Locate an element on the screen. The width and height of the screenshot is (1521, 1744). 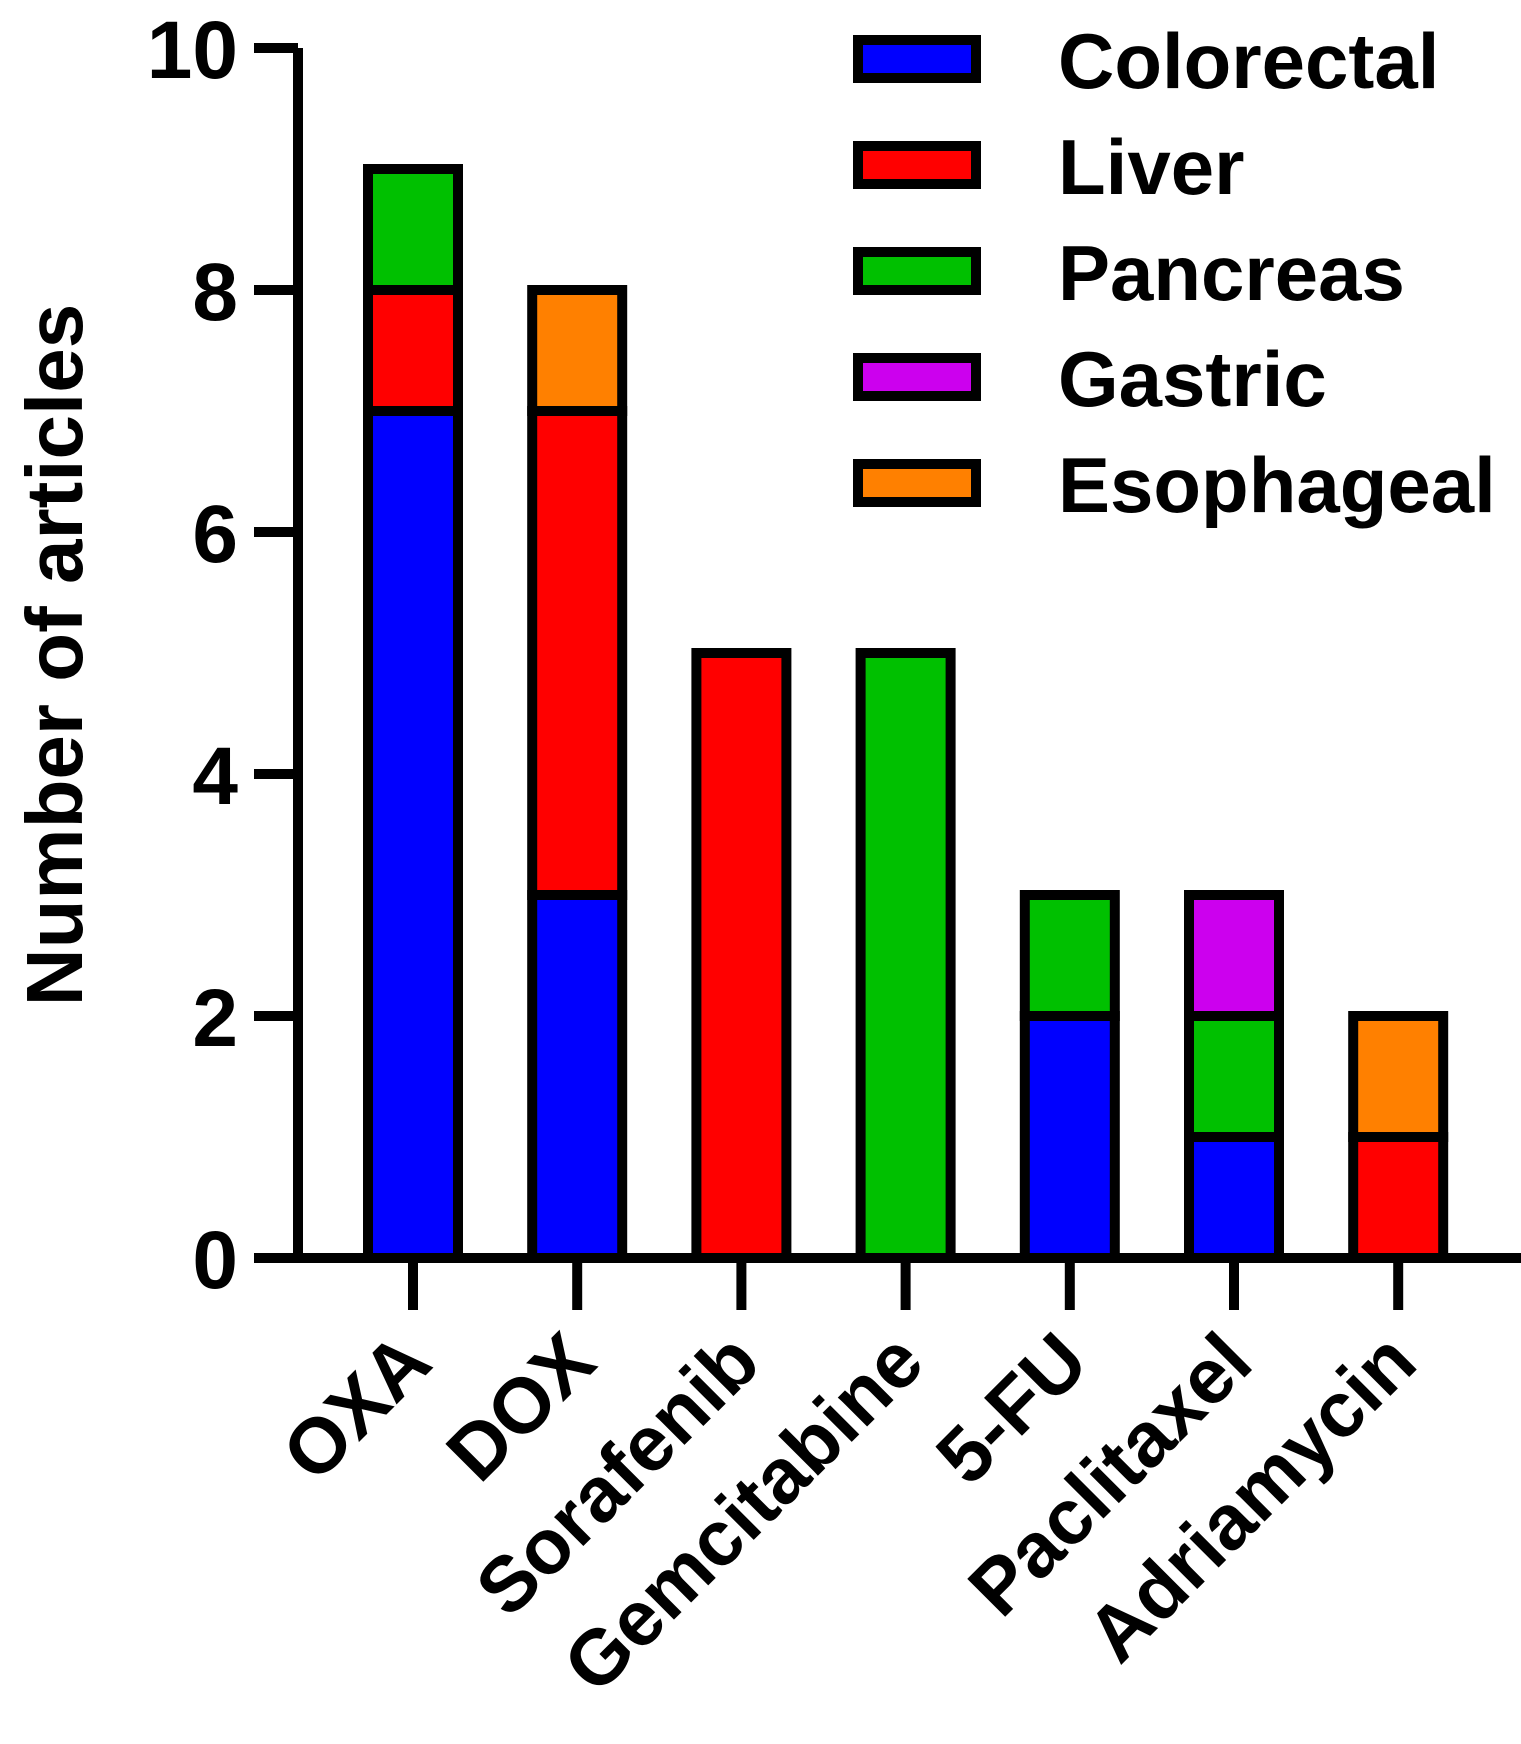
bar-gemcitabine is located at coordinates (905, 955).